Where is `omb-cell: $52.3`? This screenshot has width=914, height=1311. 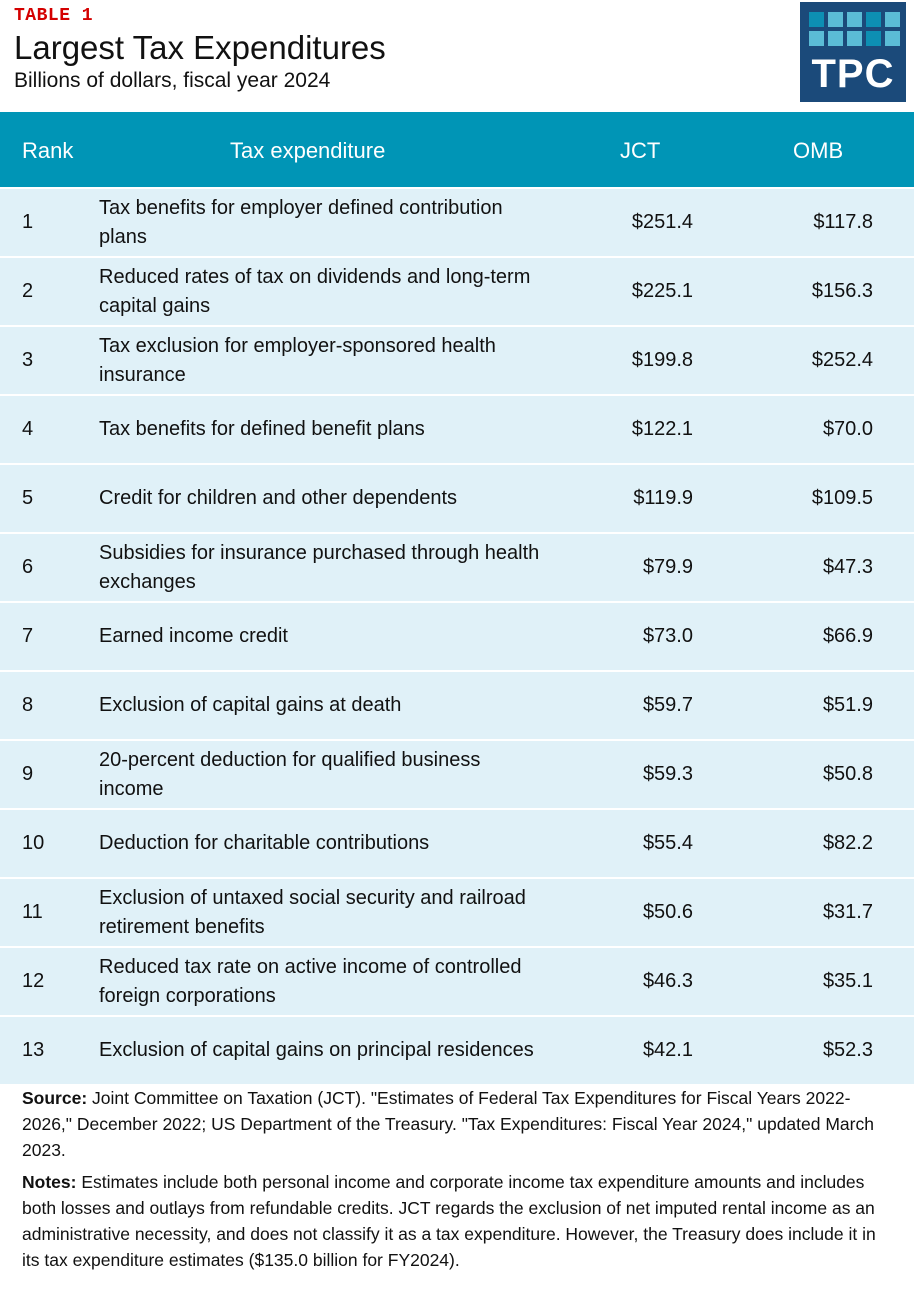
omb-cell: $52.3 is located at coordinates (847, 1050).